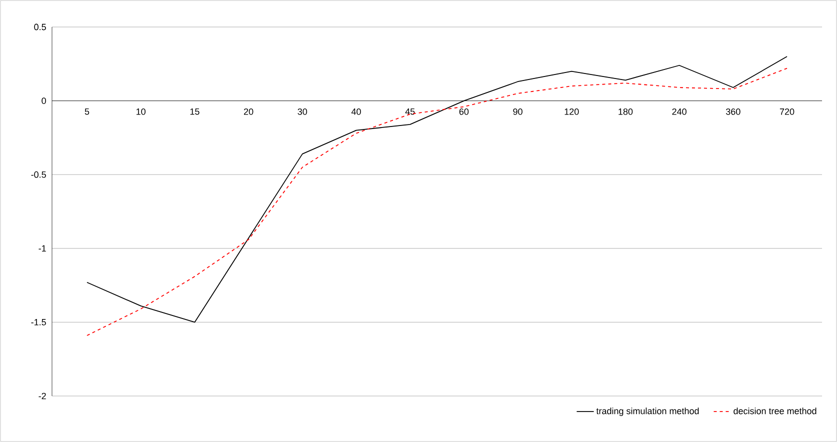 This screenshot has height=442, width=837. What do you see at coordinates (464, 111) in the screenshot?
I see `x-tick-label: 60` at bounding box center [464, 111].